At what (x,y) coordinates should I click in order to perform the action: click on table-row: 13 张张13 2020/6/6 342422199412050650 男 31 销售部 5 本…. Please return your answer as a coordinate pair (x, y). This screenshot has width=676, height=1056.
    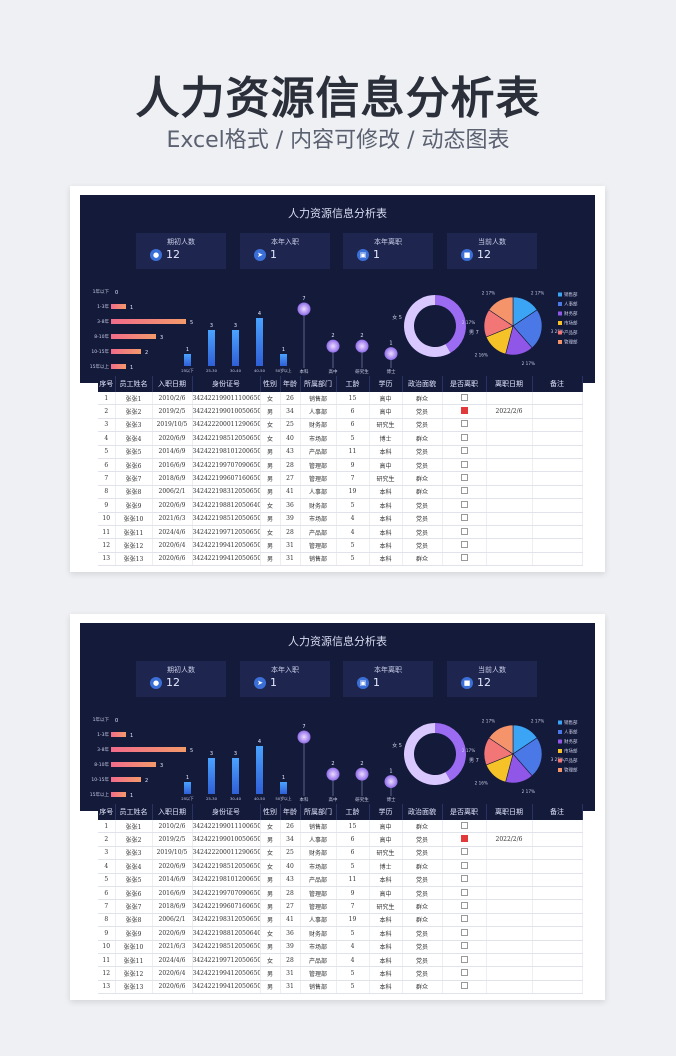
    Looking at the image, I should click on (340, 559).